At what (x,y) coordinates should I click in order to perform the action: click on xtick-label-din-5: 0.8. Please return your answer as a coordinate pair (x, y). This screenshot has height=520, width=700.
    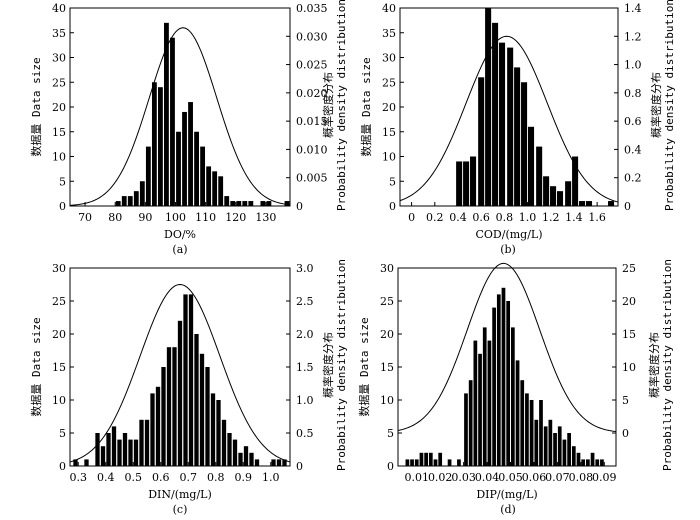
    Looking at the image, I should click on (216, 477).